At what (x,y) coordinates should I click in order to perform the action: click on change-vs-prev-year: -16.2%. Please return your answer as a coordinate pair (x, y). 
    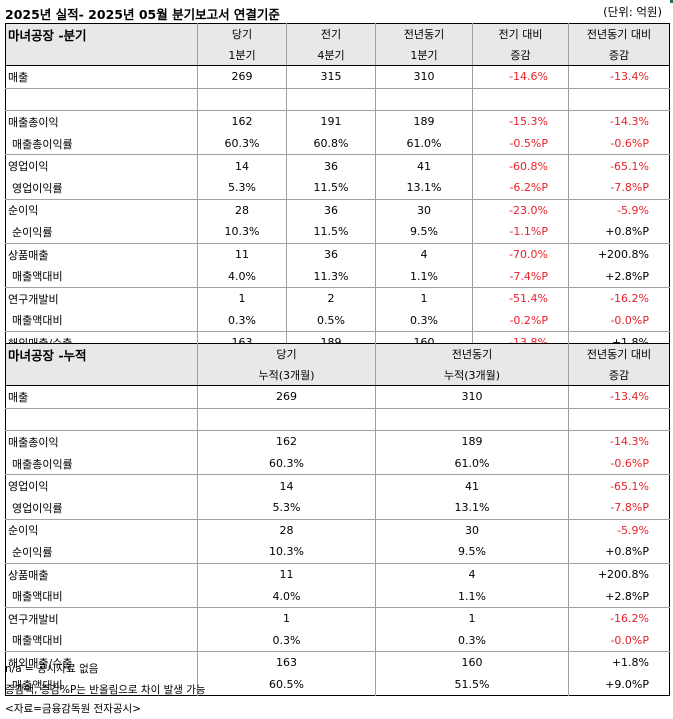
    Looking at the image, I should click on (619, 298).